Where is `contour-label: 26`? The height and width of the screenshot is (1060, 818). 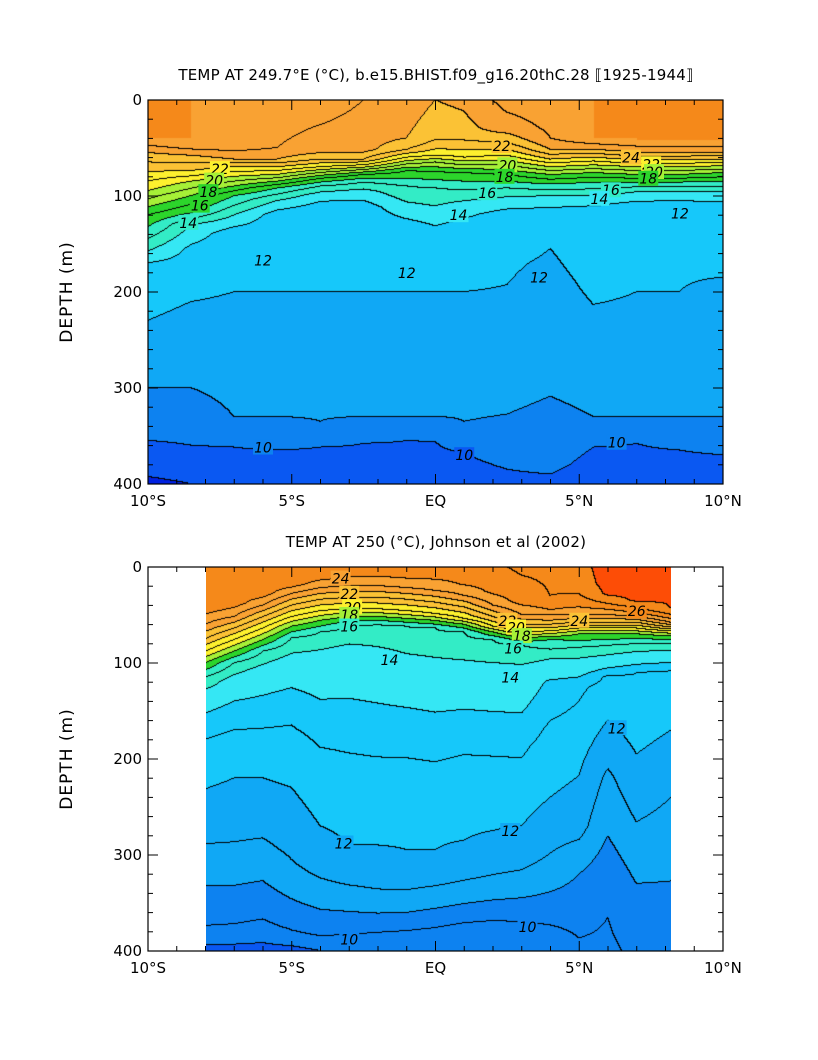 contour-label: 26 is located at coordinates (637, 612).